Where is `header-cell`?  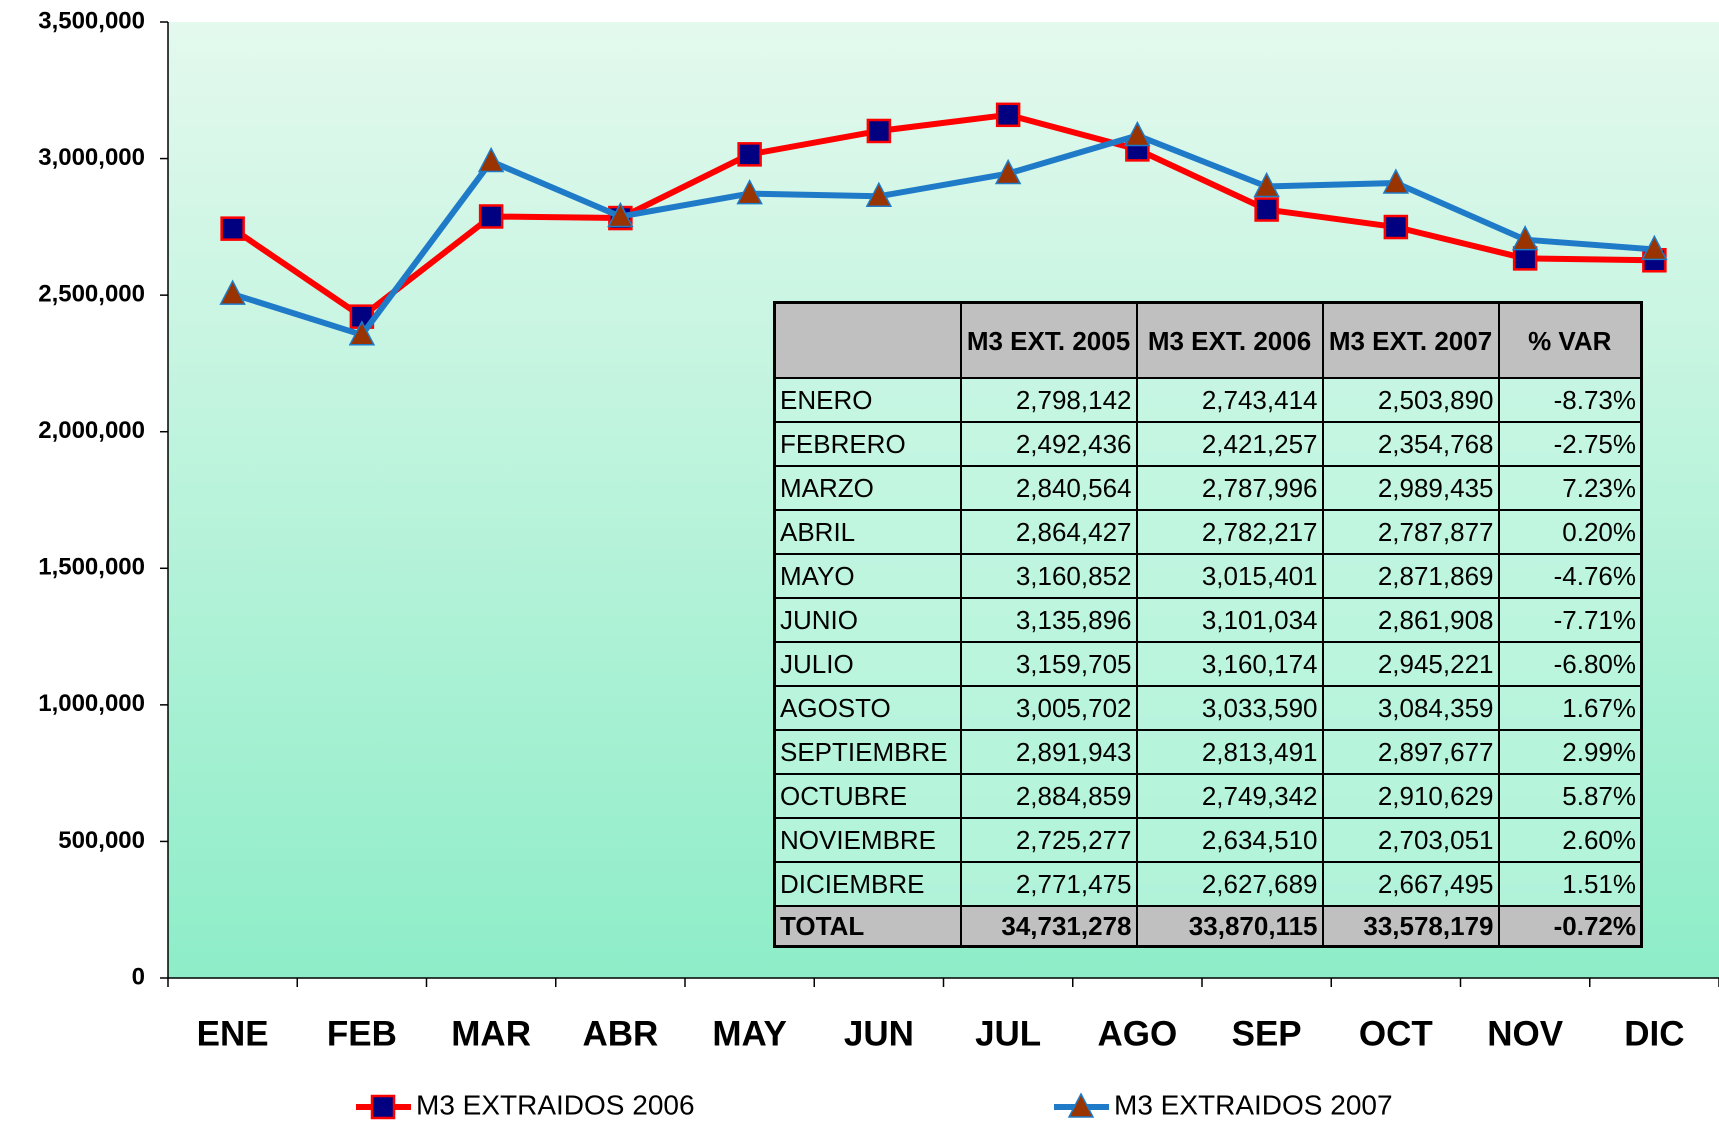
header-cell is located at coordinates (867, 340).